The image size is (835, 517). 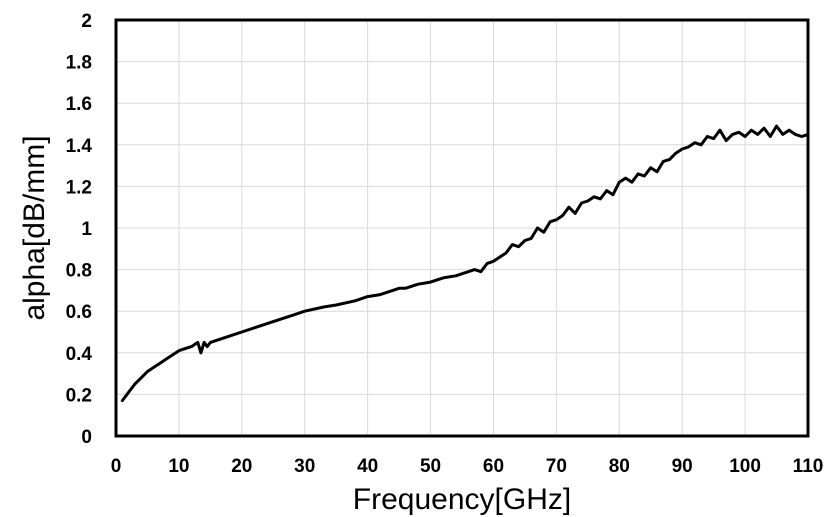 I want to click on y-tick-label: 0.6, so click(x=79, y=312).